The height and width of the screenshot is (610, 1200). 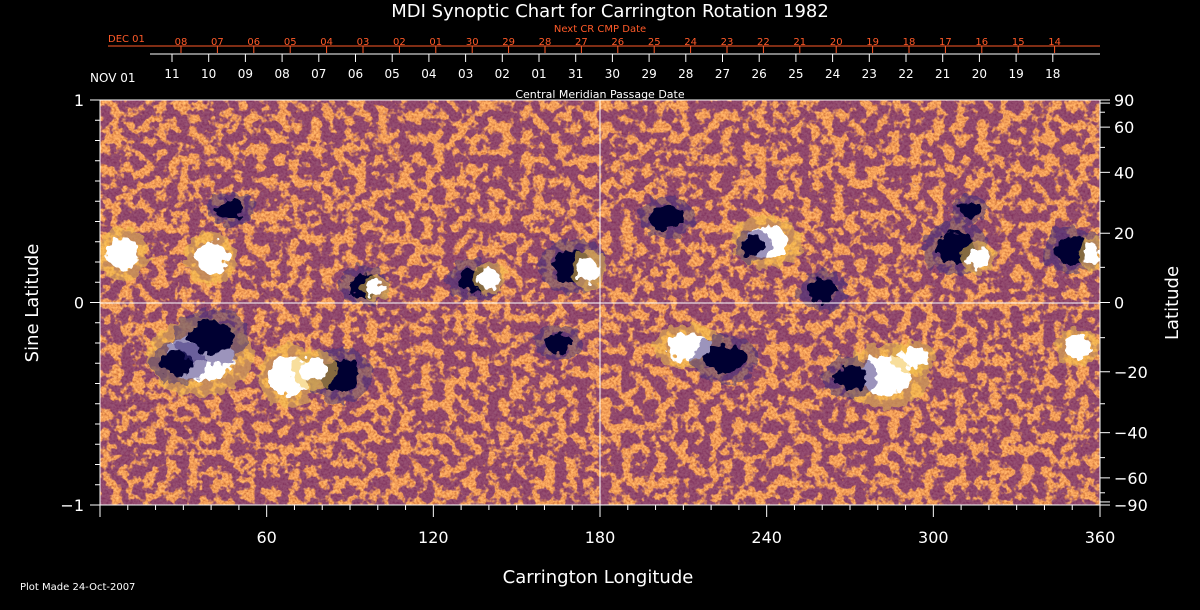 I want to click on x-tick-label: 120, so click(x=433, y=537).